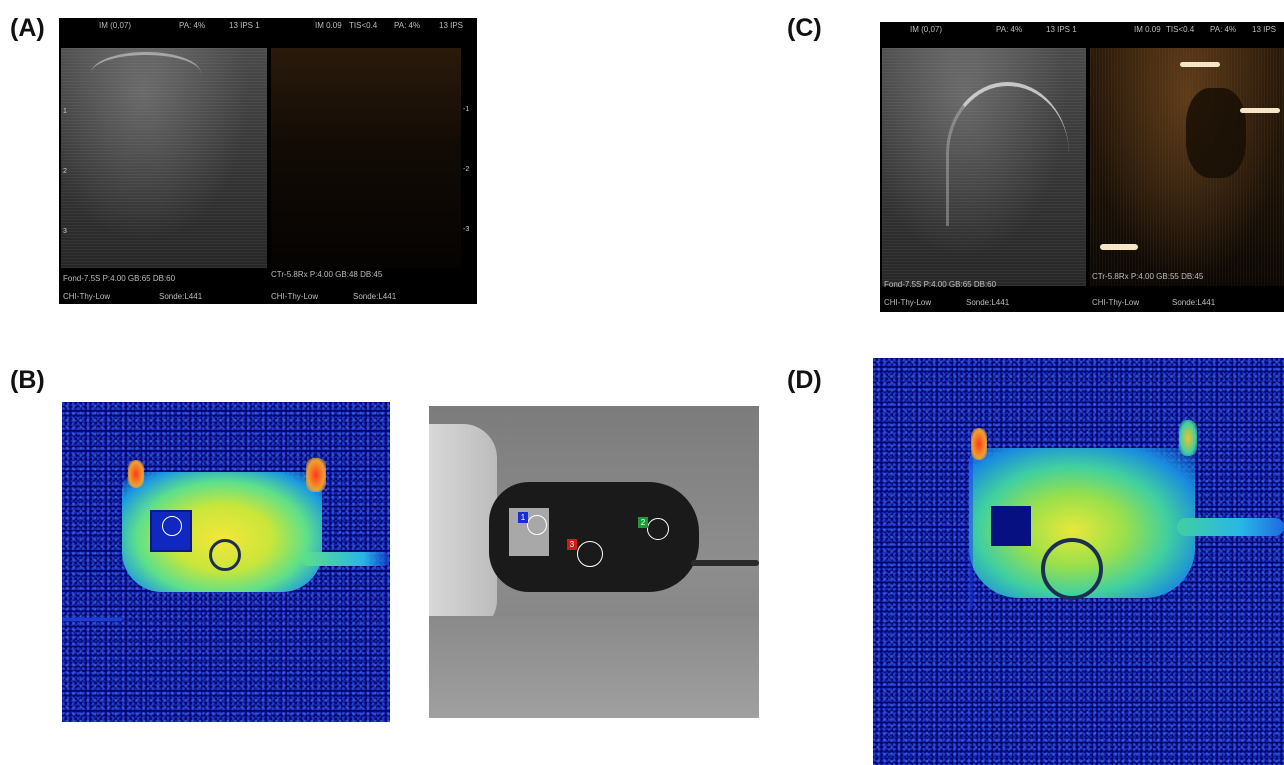 Image resolution: width=1284 pixels, height=765 pixels. Describe the element at coordinates (92, 619) in the screenshot. I see `stage-line-b` at that location.